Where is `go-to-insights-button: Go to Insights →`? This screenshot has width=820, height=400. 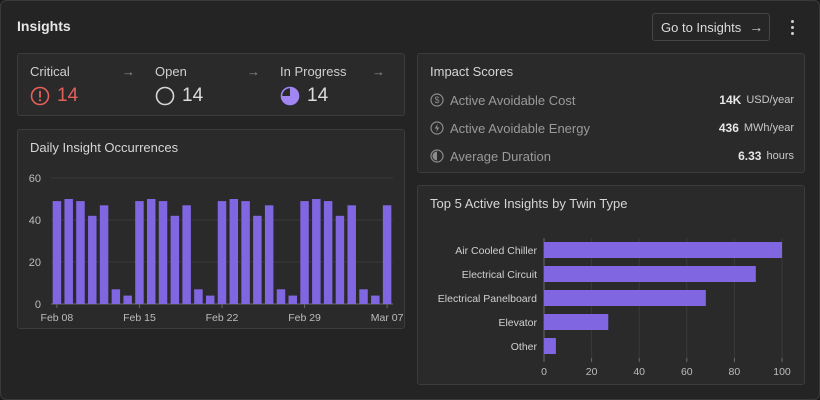
go-to-insights-button: Go to Insights → is located at coordinates (711, 27).